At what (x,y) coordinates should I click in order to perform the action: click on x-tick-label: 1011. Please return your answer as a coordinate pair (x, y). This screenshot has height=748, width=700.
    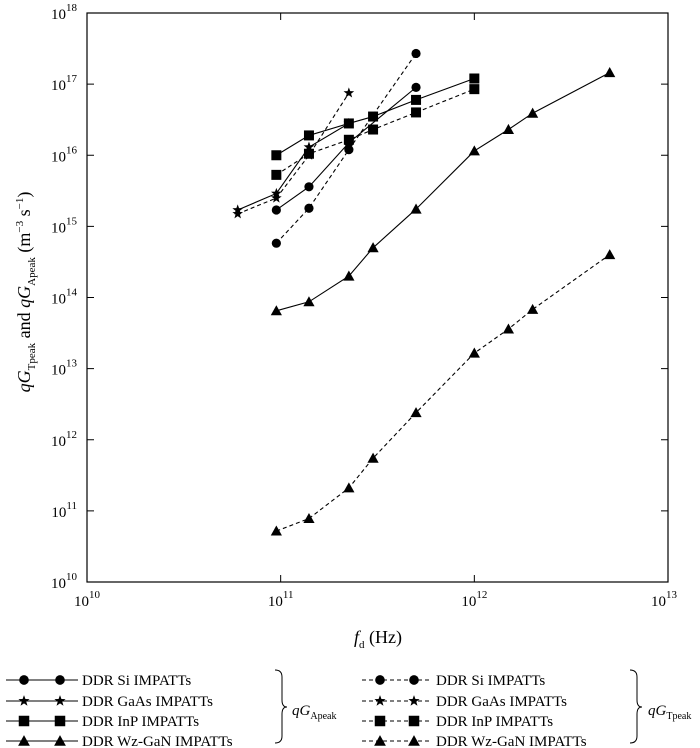
    Looking at the image, I should click on (281, 599).